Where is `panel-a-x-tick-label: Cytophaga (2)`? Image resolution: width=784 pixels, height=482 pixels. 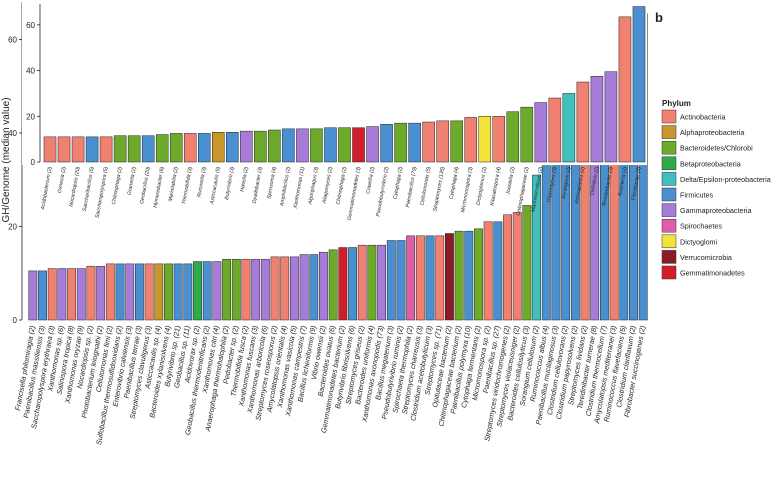 panel-a-x-tick-label: Cytophaga (2) is located at coordinates (398, 183).